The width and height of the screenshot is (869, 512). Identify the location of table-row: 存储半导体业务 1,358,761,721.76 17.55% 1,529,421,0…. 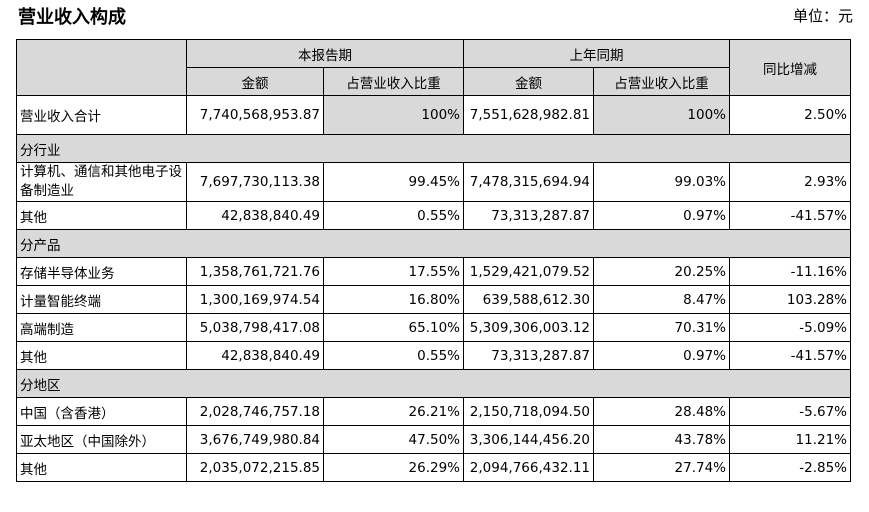
(433, 271).